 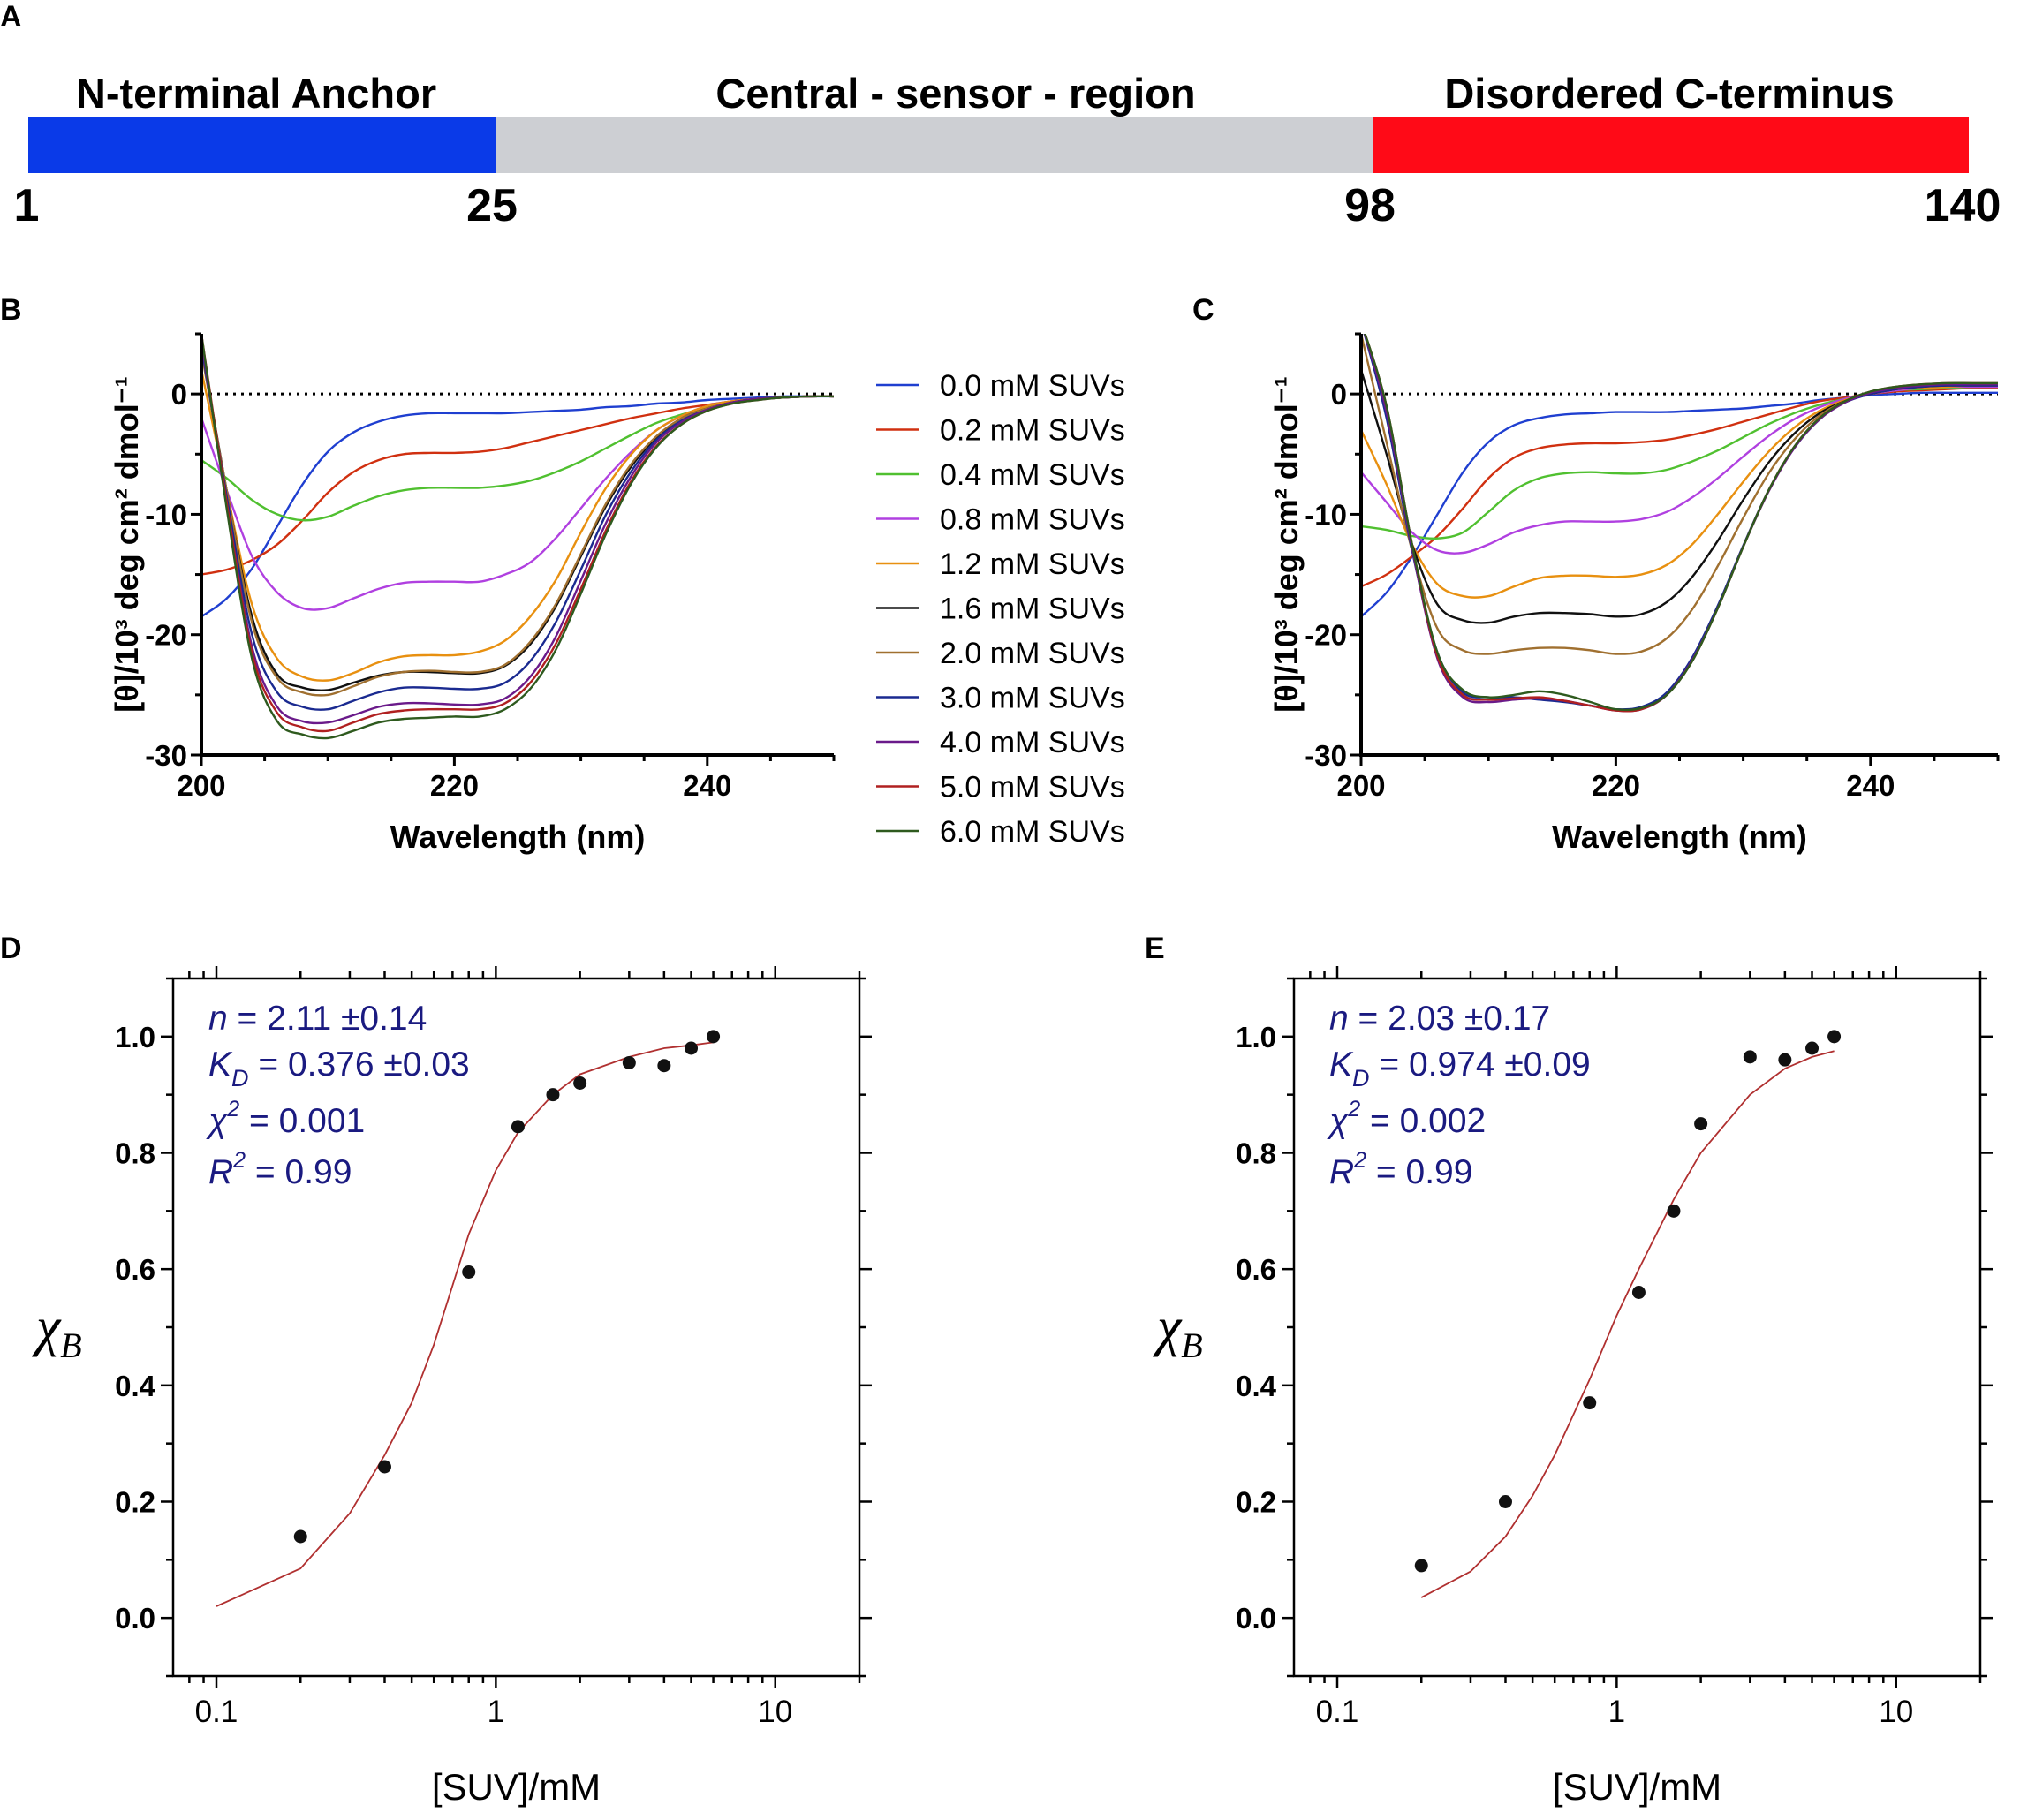 What do you see at coordinates (934, 145) in the screenshot?
I see `central-sensor-region-segment` at bounding box center [934, 145].